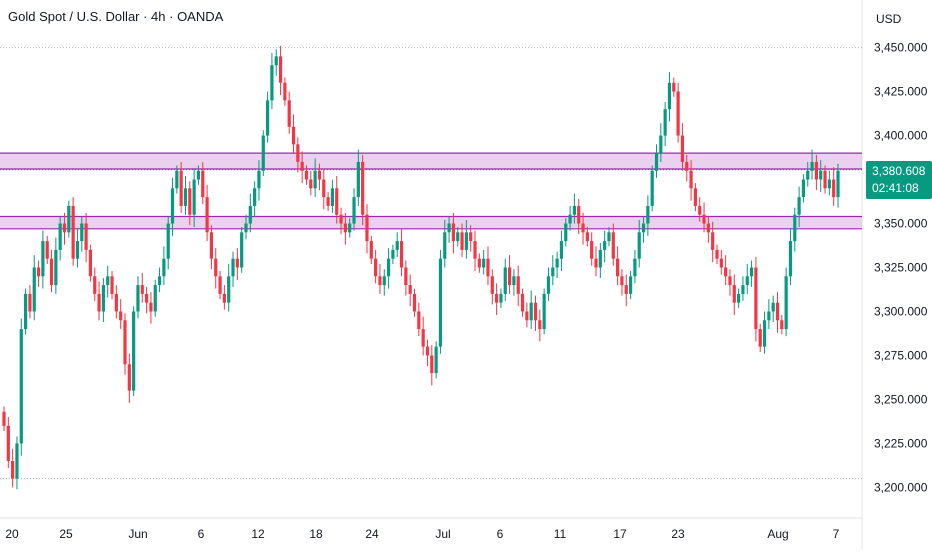  I want to click on resistance-zone, so click(431, 161).